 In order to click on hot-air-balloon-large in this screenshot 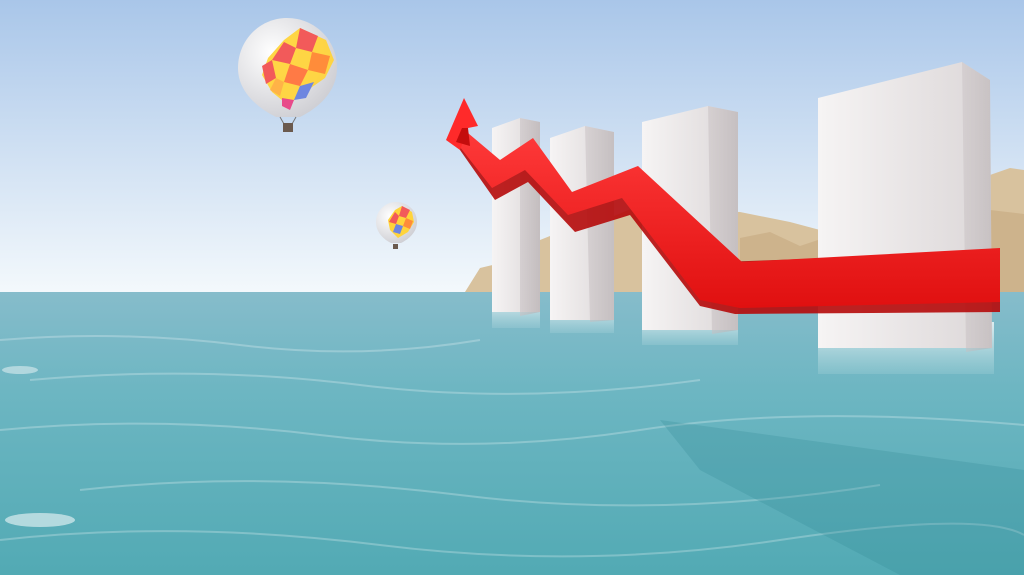, I will do `click(287, 75)`.